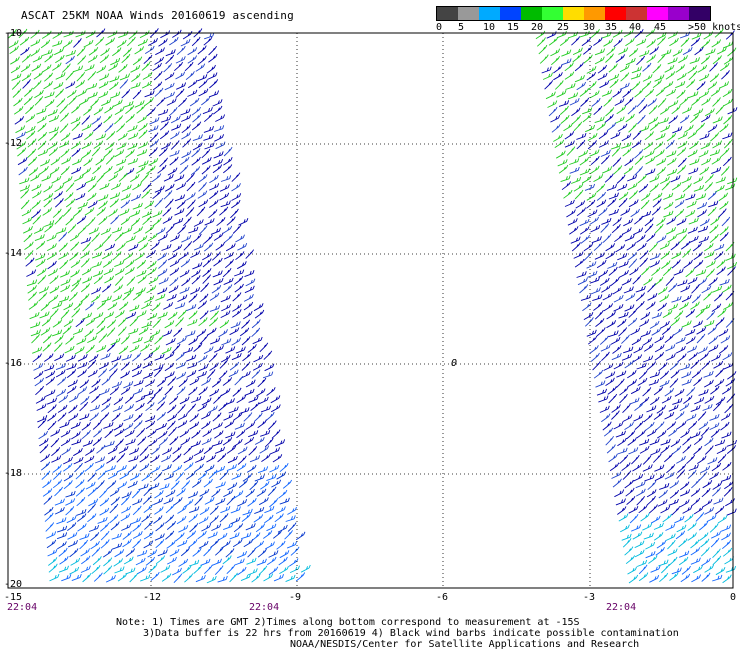 The width and height of the screenshot is (740, 650). I want to click on scale-label: 30, so click(589, 27).